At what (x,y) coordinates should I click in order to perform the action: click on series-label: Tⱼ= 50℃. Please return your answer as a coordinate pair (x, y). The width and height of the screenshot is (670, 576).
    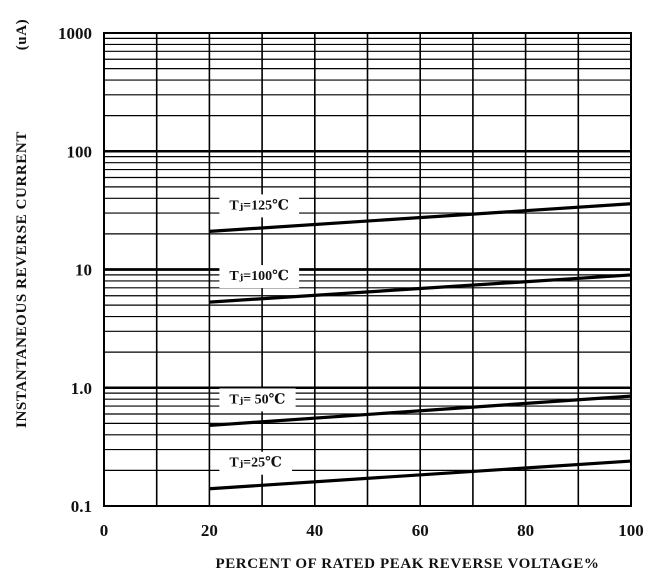
    Looking at the image, I should click on (257, 399).